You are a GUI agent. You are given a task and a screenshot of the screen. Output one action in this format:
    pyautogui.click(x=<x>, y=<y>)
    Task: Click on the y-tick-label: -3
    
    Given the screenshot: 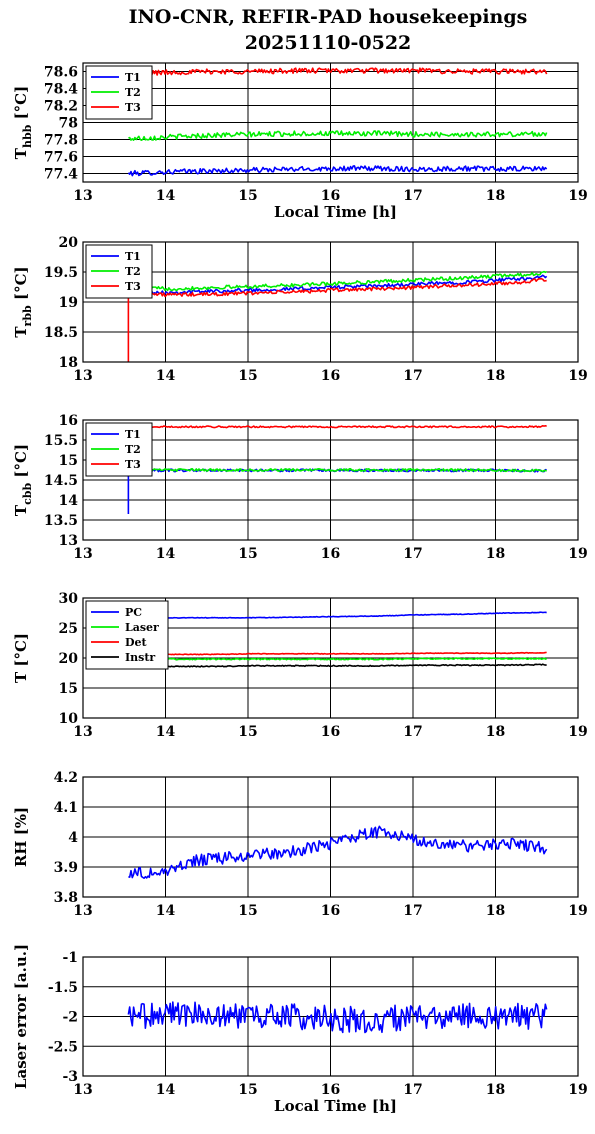 What is the action you would take?
    pyautogui.click(x=70, y=1077)
    